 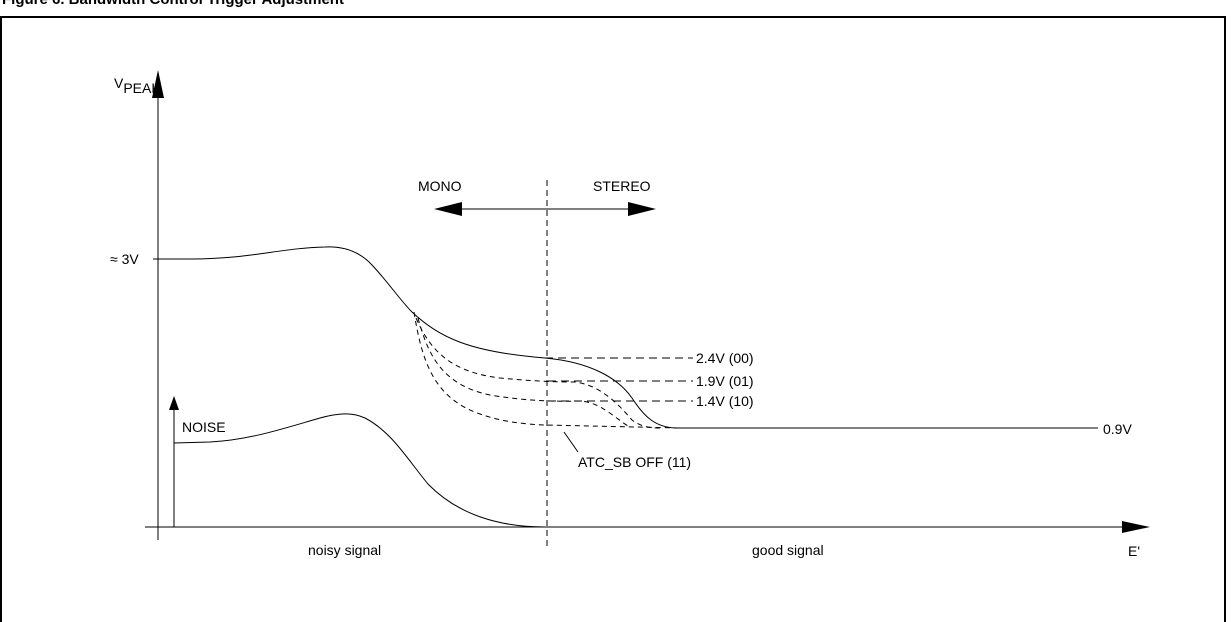 What do you see at coordinates (725, 381) in the screenshot?
I see `threshold-01-label: 1.9V (01)` at bounding box center [725, 381].